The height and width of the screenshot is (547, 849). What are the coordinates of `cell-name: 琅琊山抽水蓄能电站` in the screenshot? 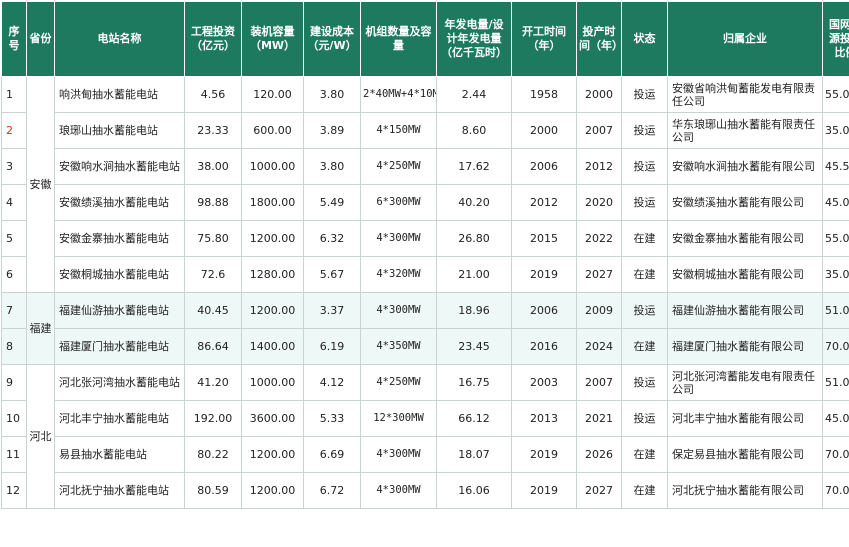 It's located at (119, 130).